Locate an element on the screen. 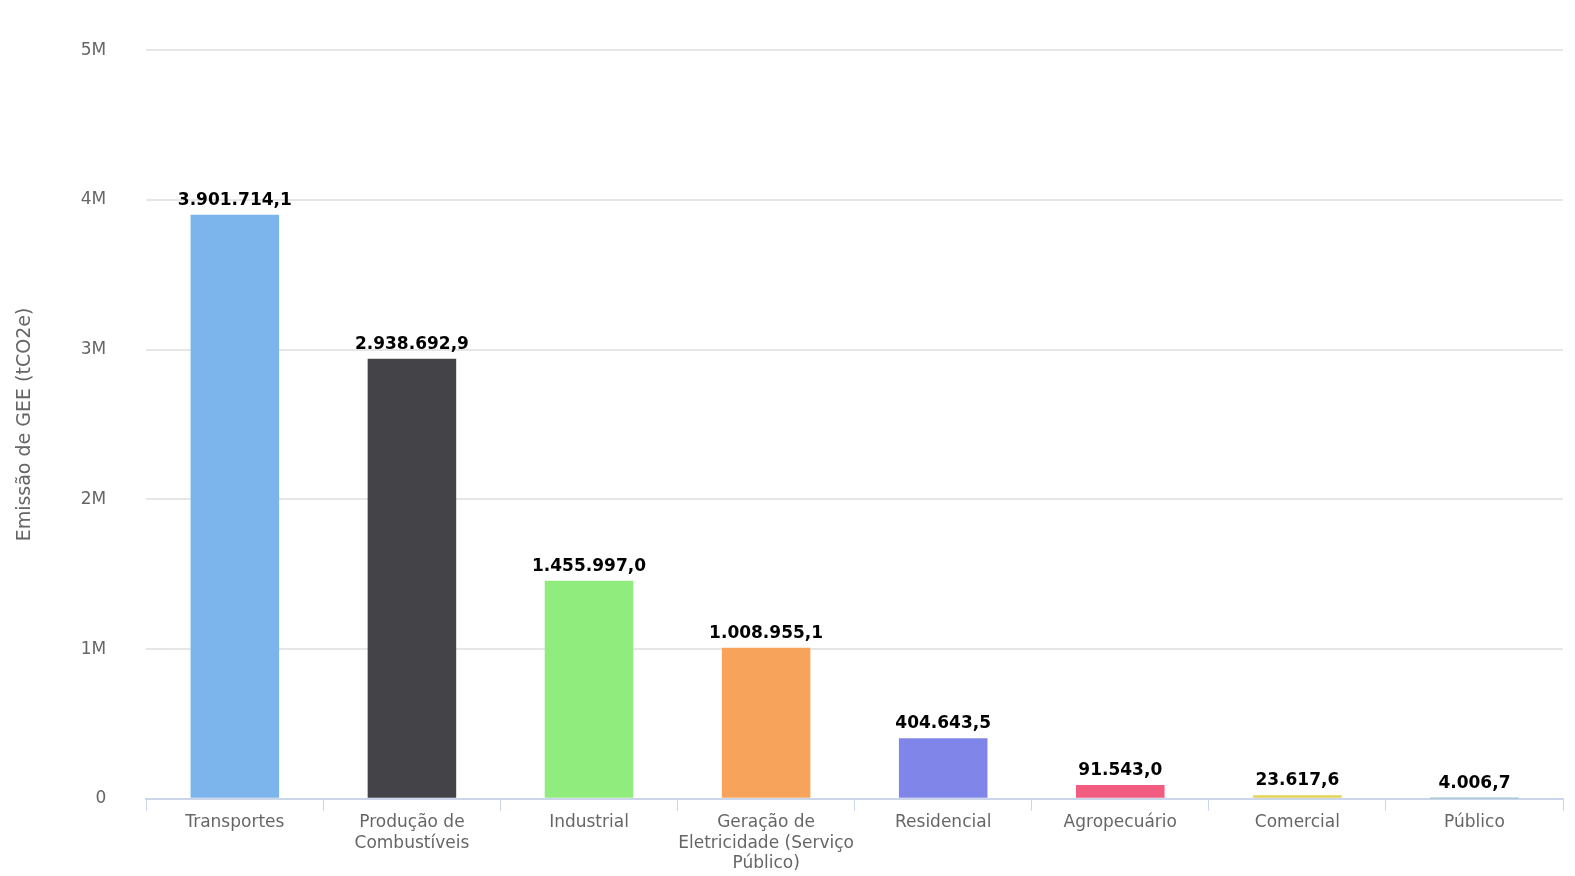 Image resolution: width=1575 pixels, height=876 pixels. x-tick-label: Residencial is located at coordinates (943, 821).